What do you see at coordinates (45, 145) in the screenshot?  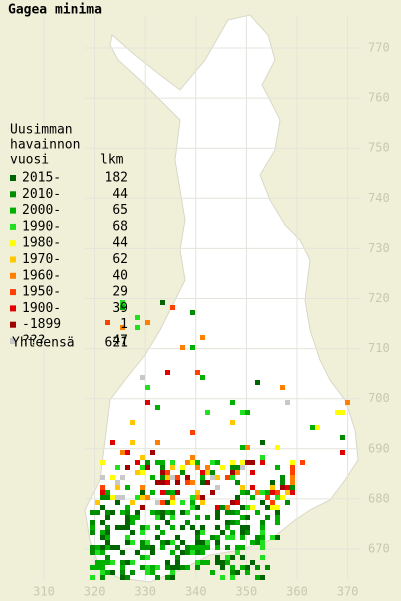 I see `legend-heading: havainnon` at bounding box center [45, 145].